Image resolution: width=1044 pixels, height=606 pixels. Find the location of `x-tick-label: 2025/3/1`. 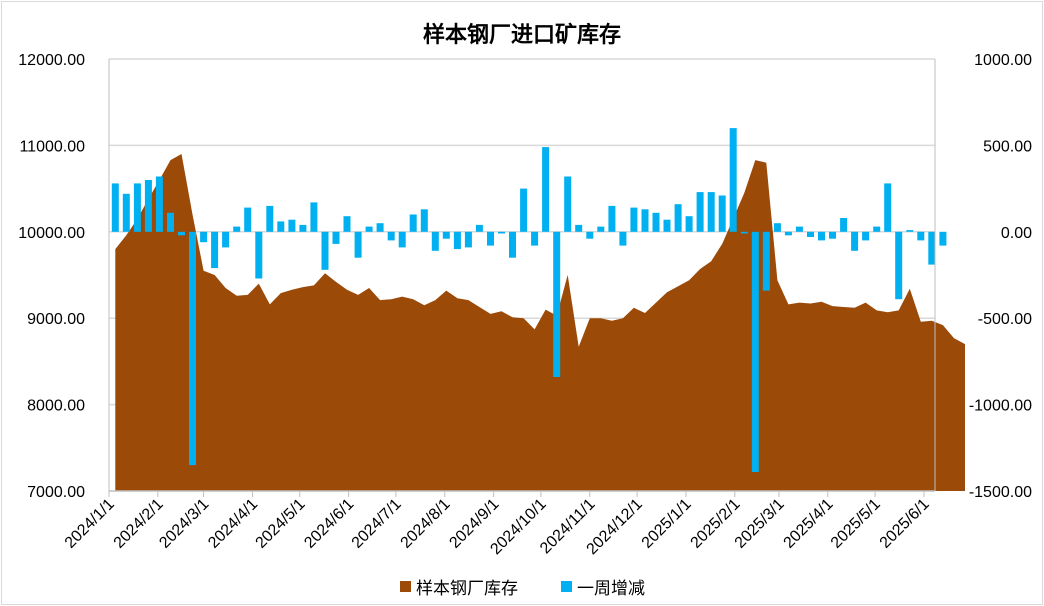

x-tick-label: 2025/3/1 is located at coordinates (760, 524).